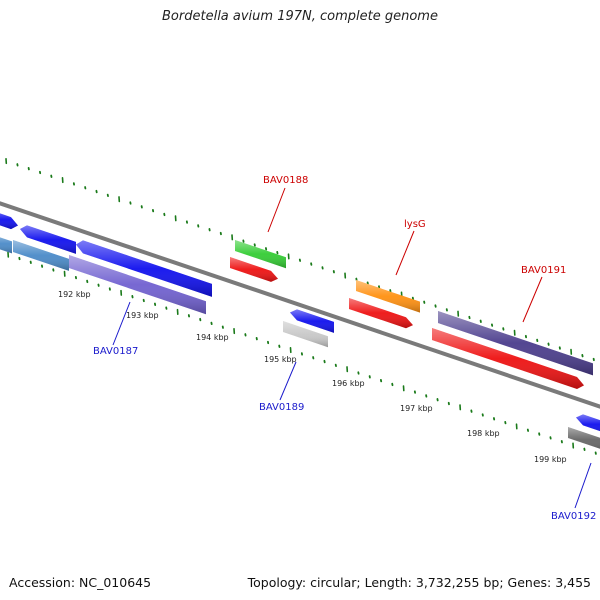  Describe the element at coordinates (142, 315) in the screenshot. I see `kbp-tick-label: 193 kbp` at that location.